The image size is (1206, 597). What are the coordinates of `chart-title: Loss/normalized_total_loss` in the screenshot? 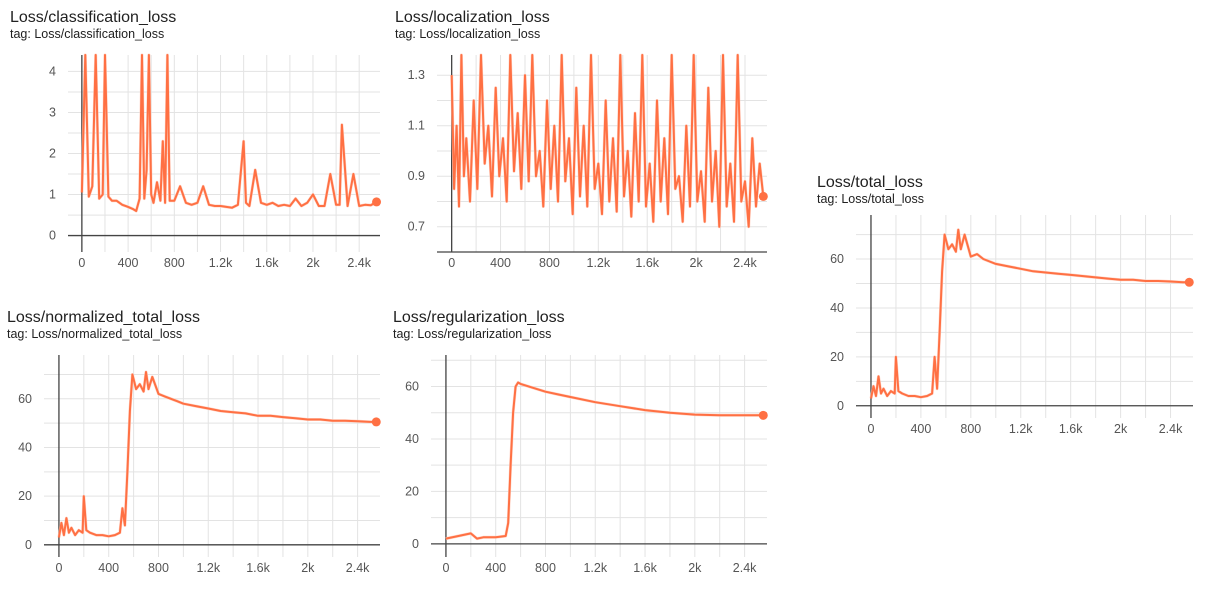 It's located at (103, 317).